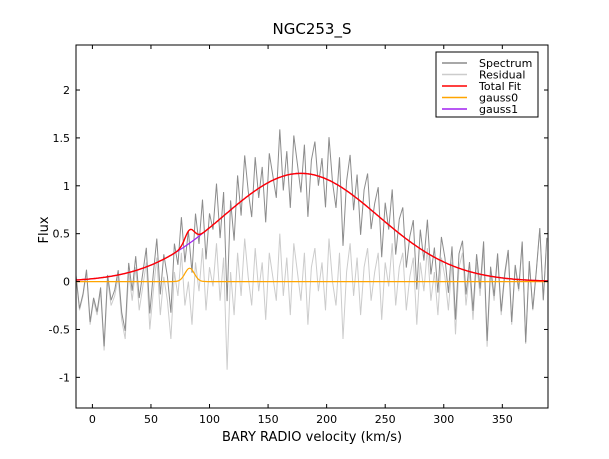 This screenshot has width=609, height=459. Describe the element at coordinates (498, 109) in the screenshot. I see `legend-label: gauss1` at that location.